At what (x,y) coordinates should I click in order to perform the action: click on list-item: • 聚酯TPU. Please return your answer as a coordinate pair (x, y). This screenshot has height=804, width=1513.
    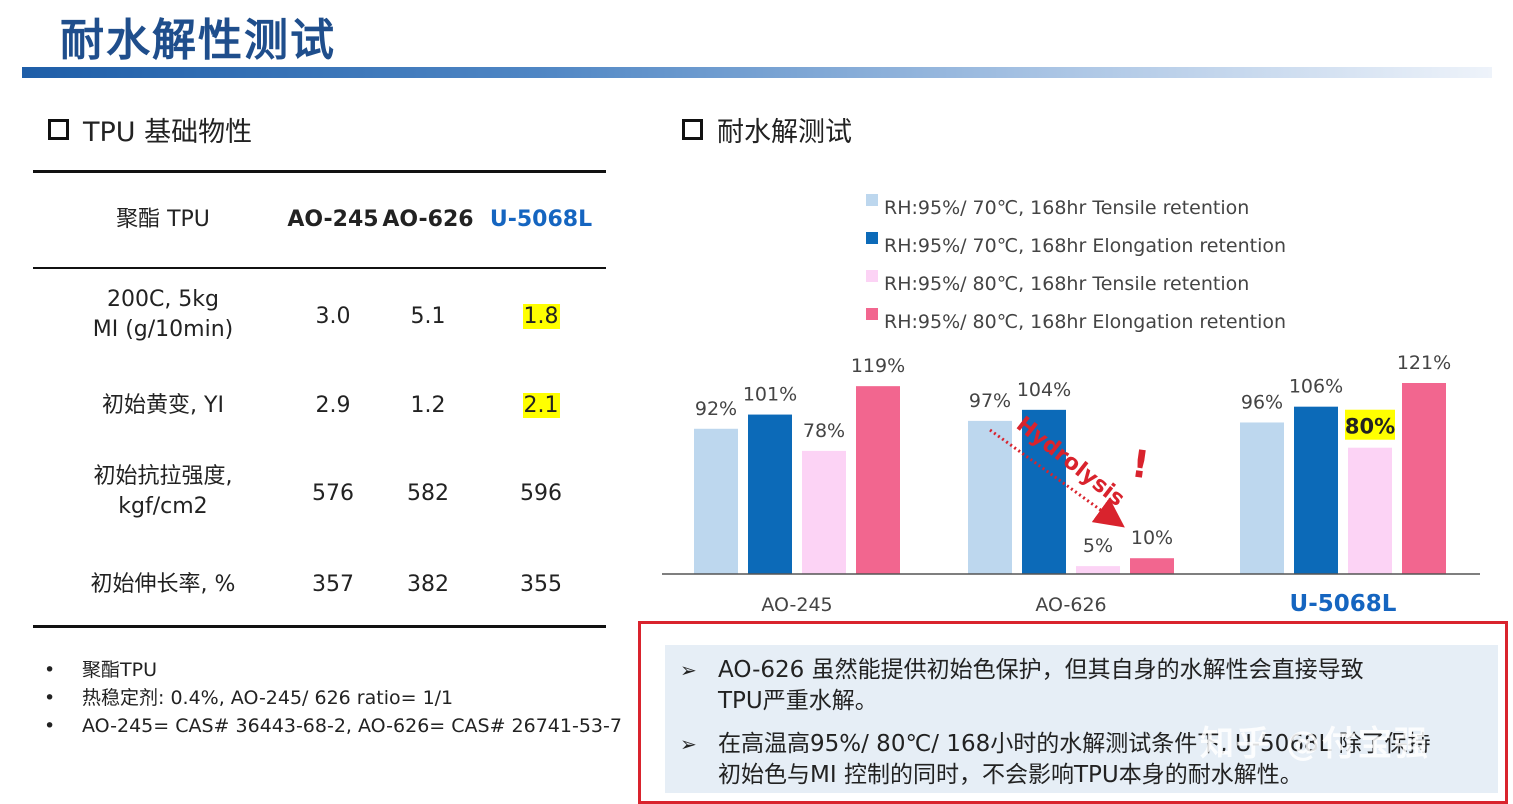
    Looking at the image, I should click on (333, 670).